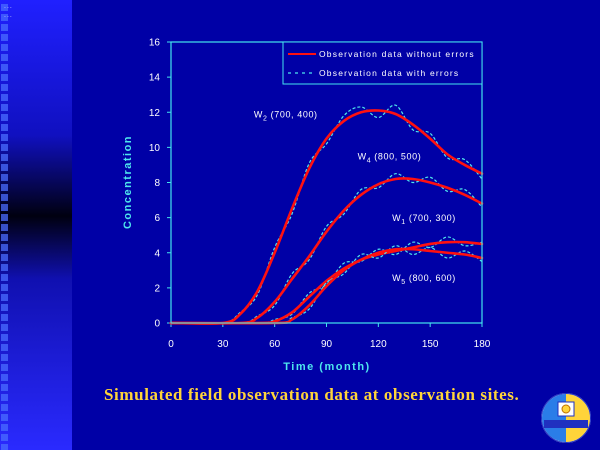 The width and height of the screenshot is (600, 450). I want to click on y-tick-label: 2, so click(157, 288).